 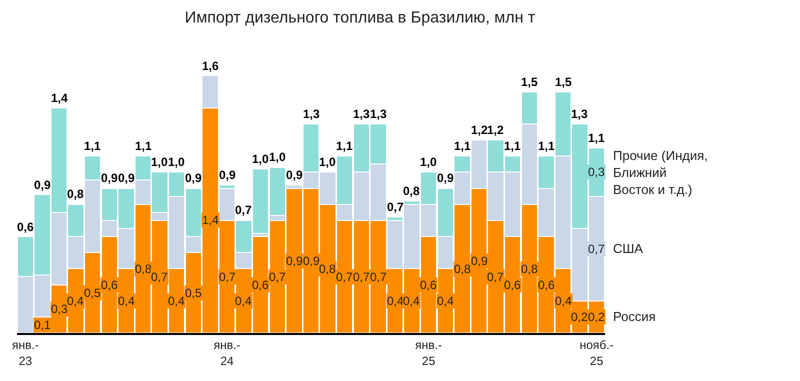 I want to click on legend-label: США, so click(x=628, y=248).